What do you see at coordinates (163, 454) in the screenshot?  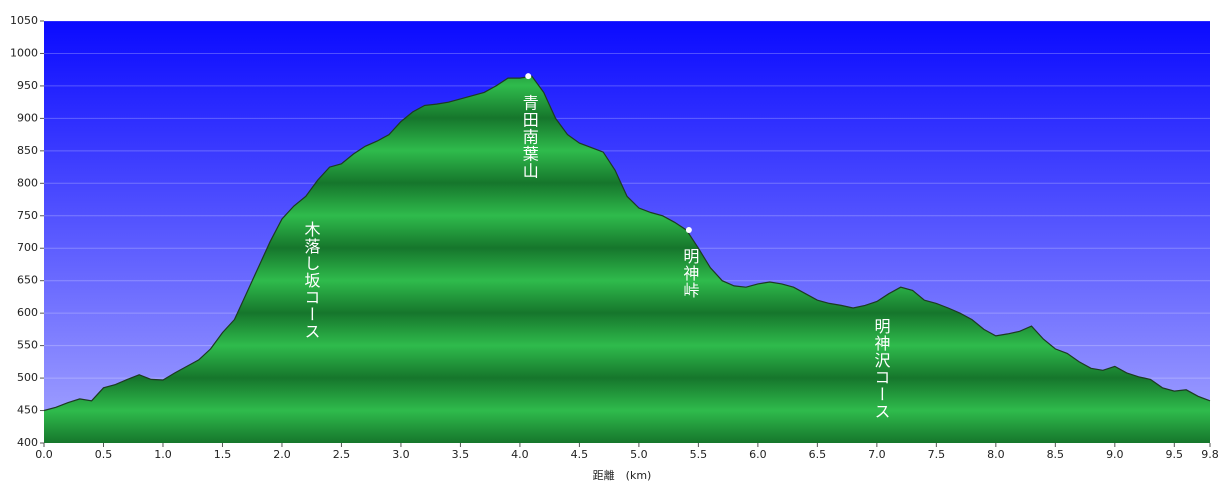 I see `x-tick-label: 1.0` at bounding box center [163, 454].